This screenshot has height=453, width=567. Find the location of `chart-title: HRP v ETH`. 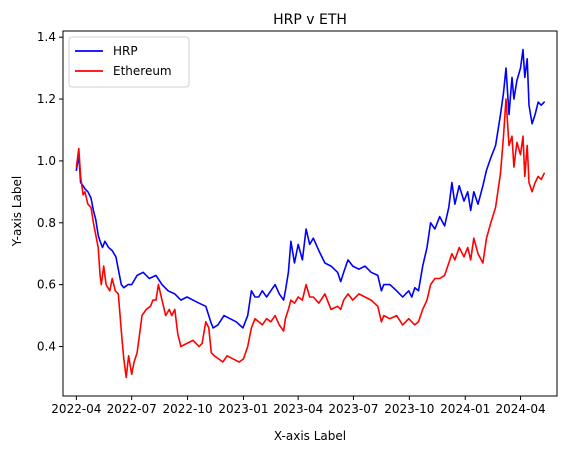

chart-title: HRP v ETH is located at coordinates (310, 20).